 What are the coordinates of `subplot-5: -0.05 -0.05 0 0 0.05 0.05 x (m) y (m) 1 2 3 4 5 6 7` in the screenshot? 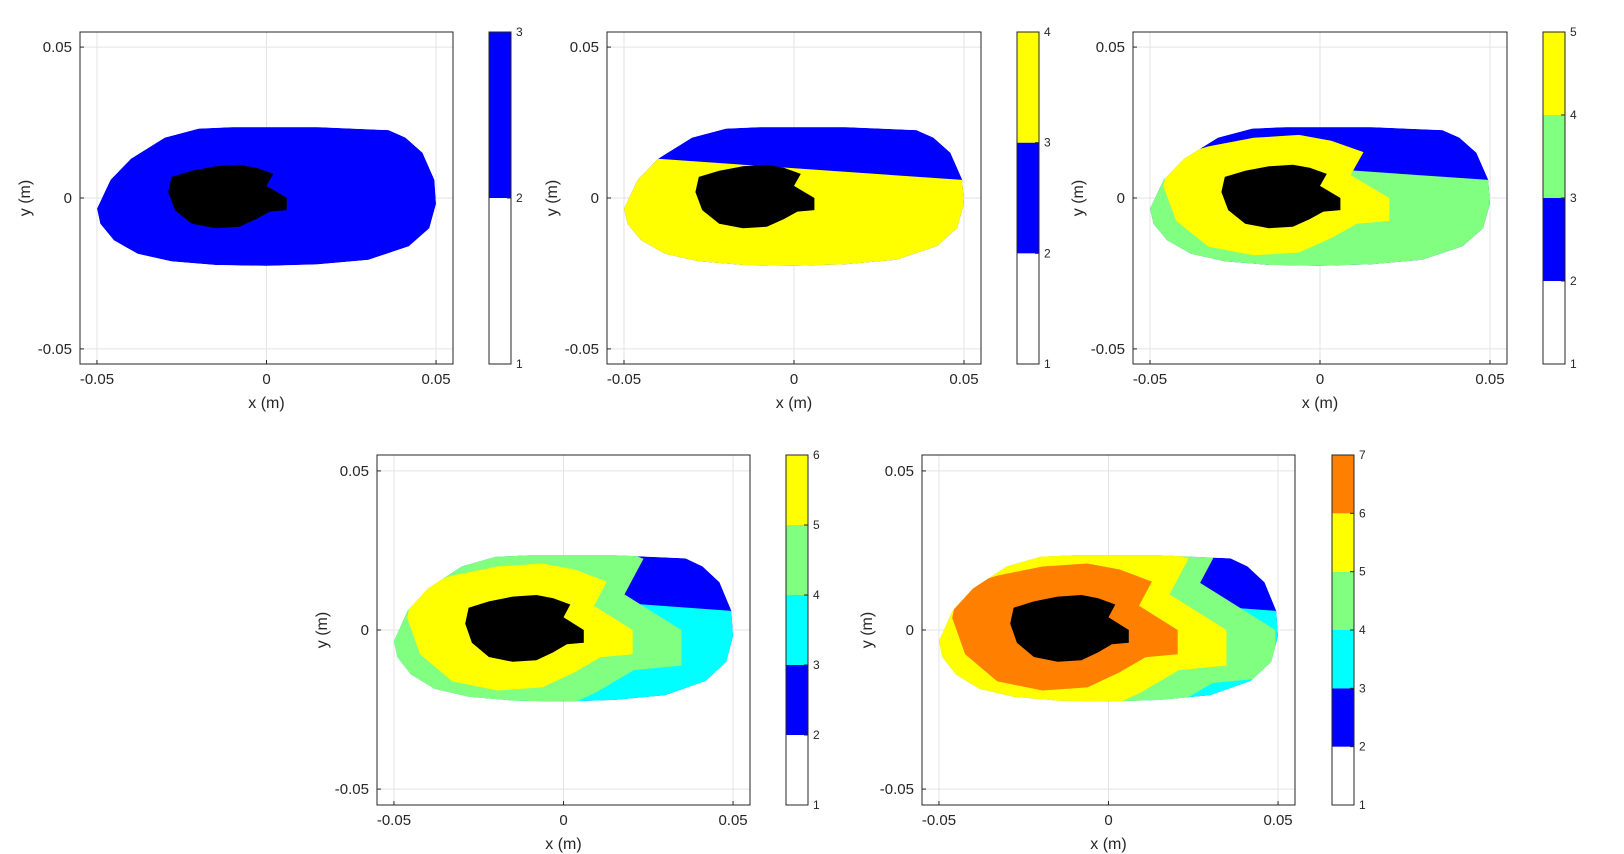 It's located at (1112, 650).